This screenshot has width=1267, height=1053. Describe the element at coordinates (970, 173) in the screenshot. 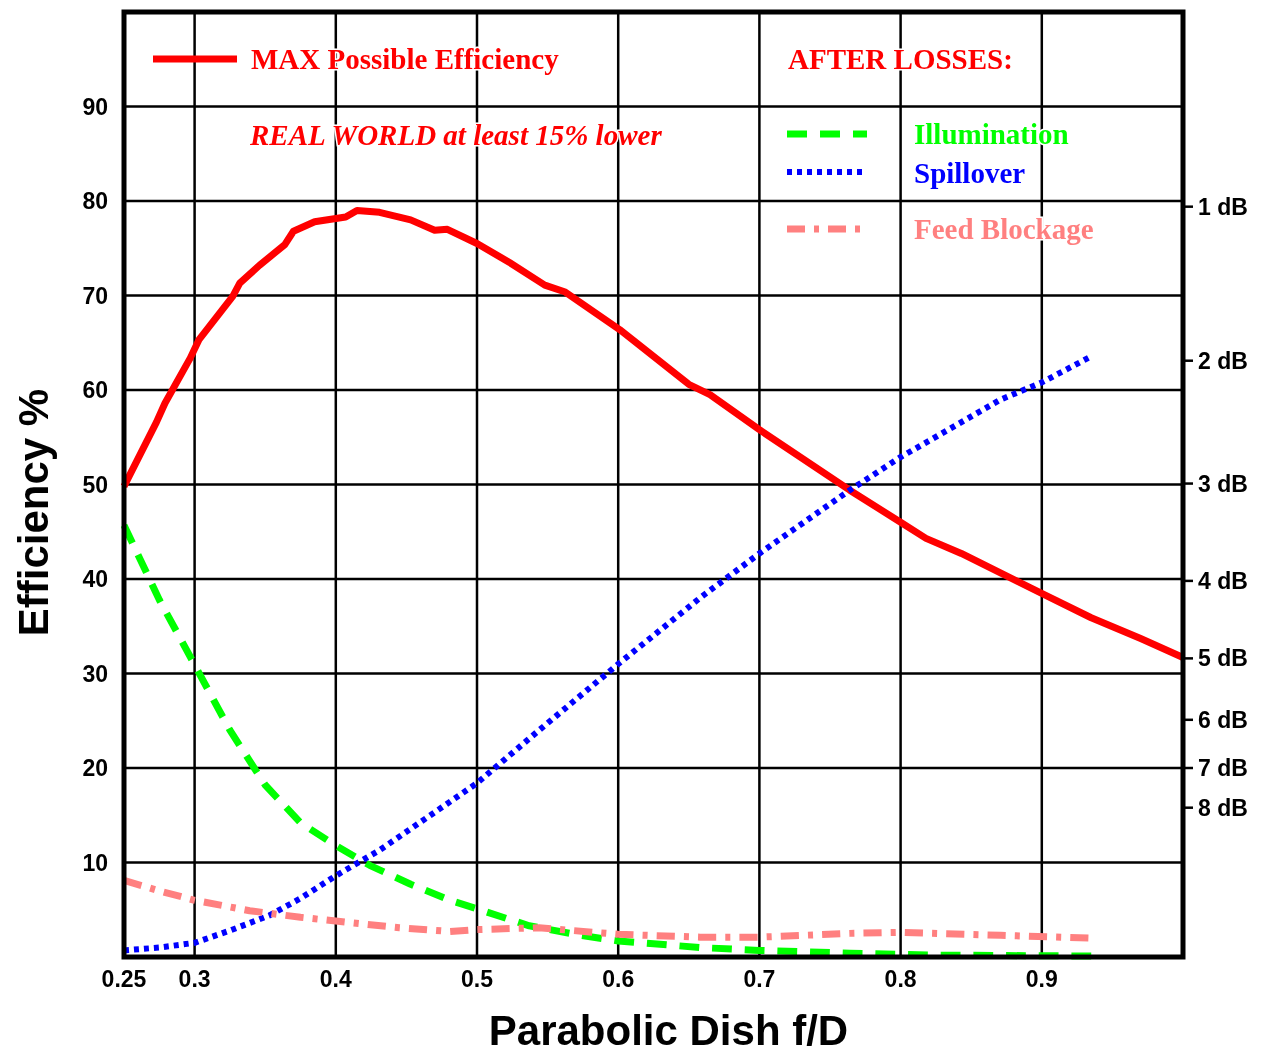

I see `legend-label: Spillover` at that location.